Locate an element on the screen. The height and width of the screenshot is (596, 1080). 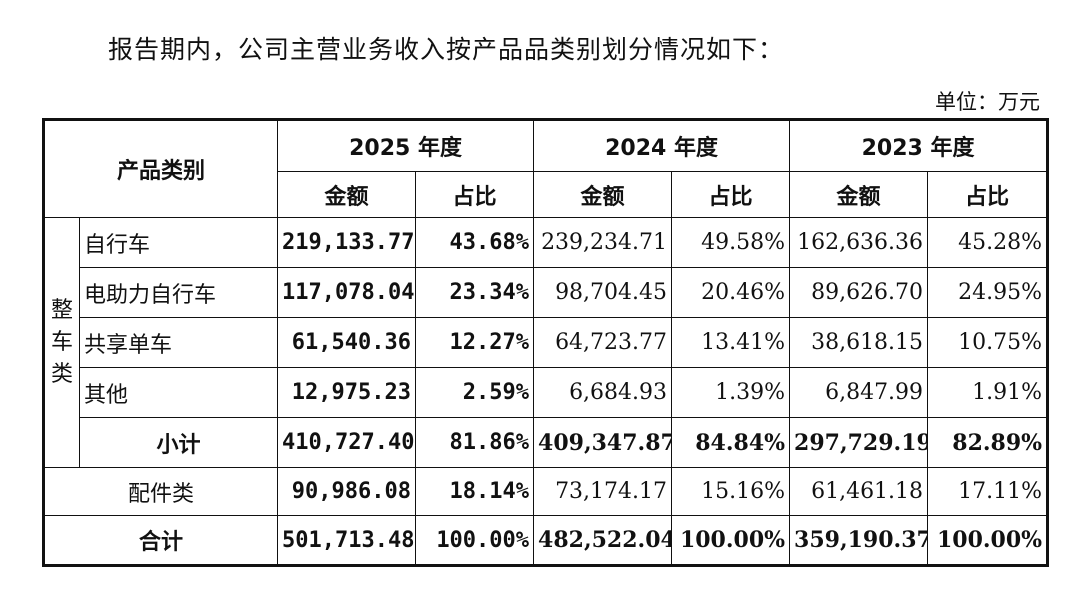
cell-value: 38,618.15 is located at coordinates (859, 342).